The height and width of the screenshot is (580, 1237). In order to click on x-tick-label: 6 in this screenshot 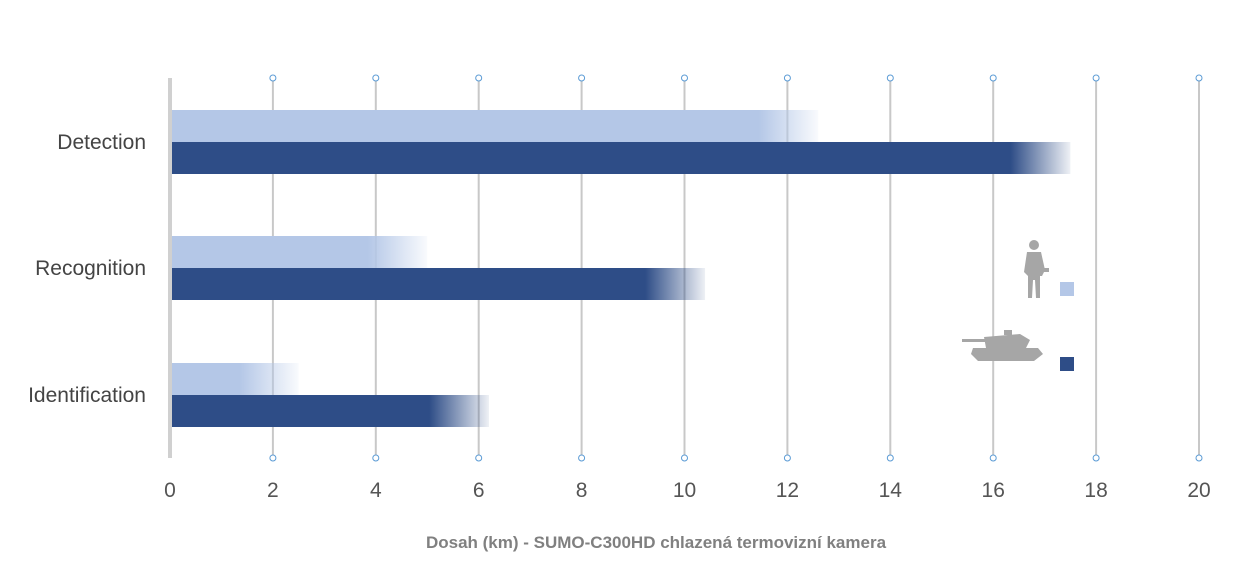, I will do `click(479, 490)`.